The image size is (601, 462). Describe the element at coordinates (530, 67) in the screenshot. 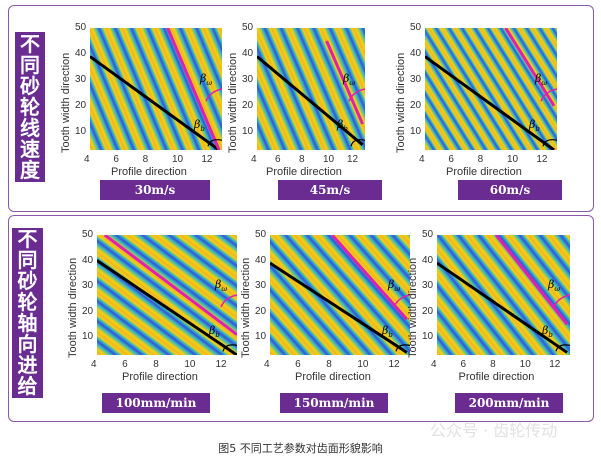

I see `magenta-texture-line` at that location.